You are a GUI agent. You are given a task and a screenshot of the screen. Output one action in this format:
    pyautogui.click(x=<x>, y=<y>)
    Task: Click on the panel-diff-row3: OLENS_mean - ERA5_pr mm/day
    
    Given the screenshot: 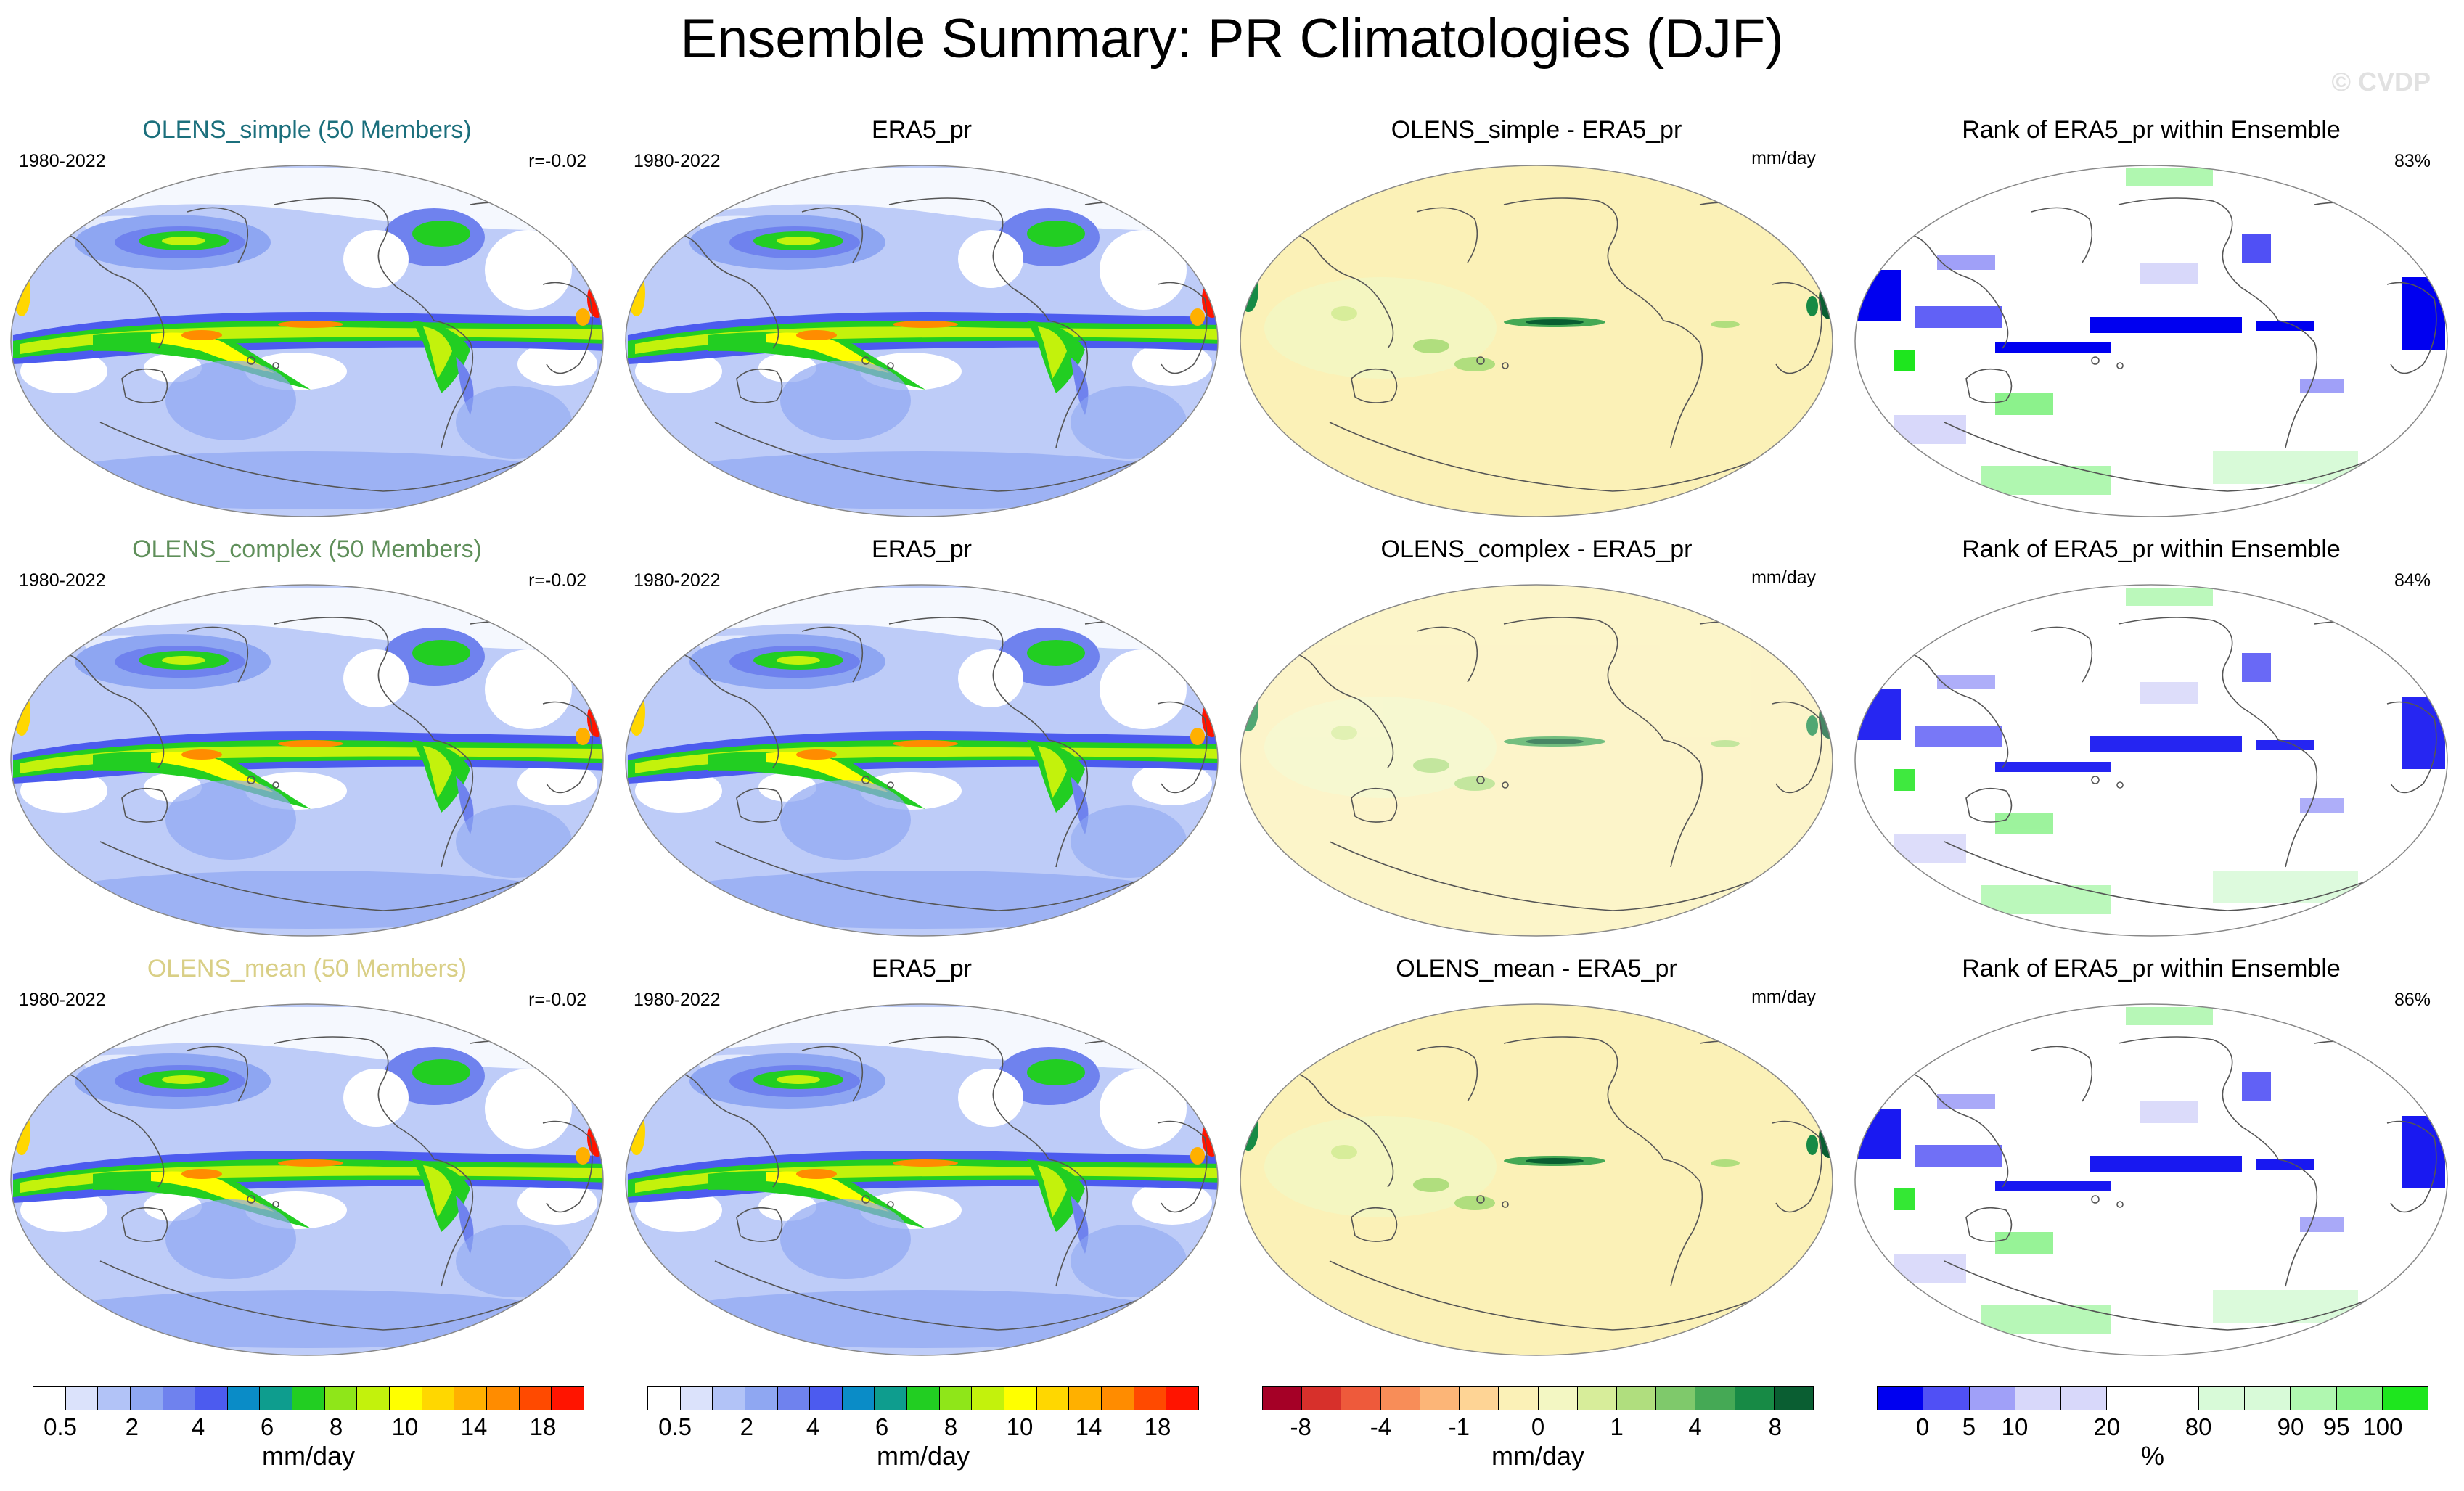 What is the action you would take?
    pyautogui.click(x=1536, y=1158)
    